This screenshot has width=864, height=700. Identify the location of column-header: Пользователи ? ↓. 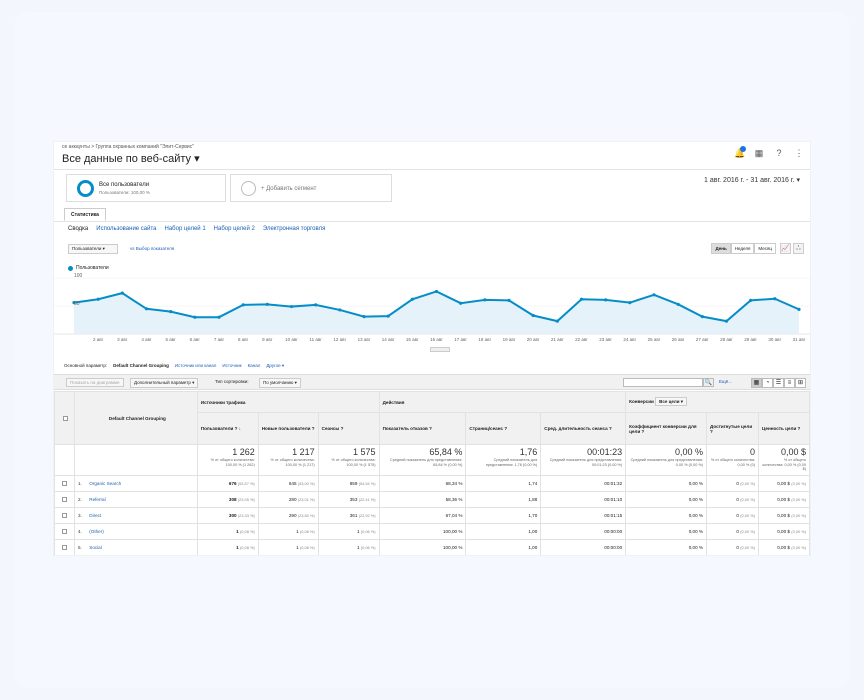
(227, 428).